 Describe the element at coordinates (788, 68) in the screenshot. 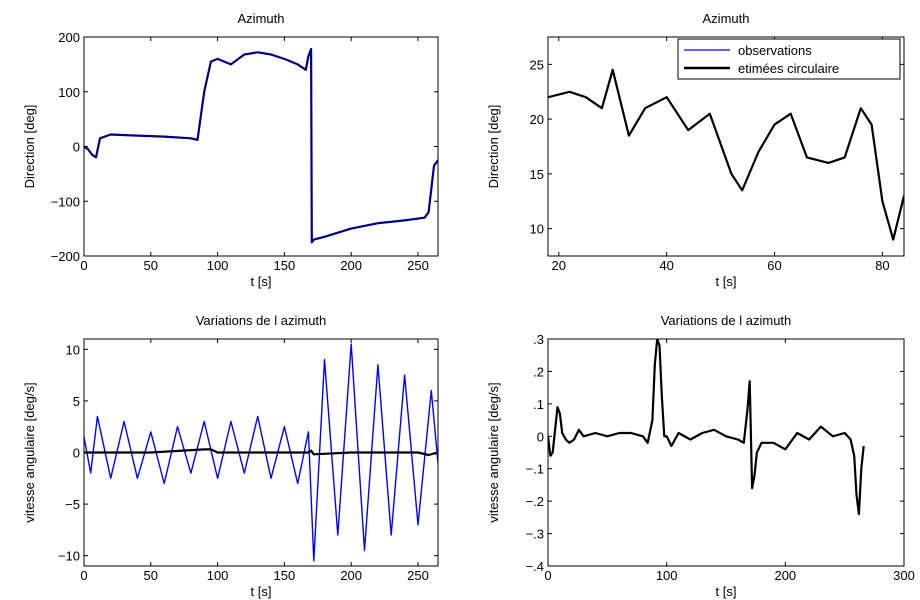

I see `legend-label-2: etimées circulaire` at that location.